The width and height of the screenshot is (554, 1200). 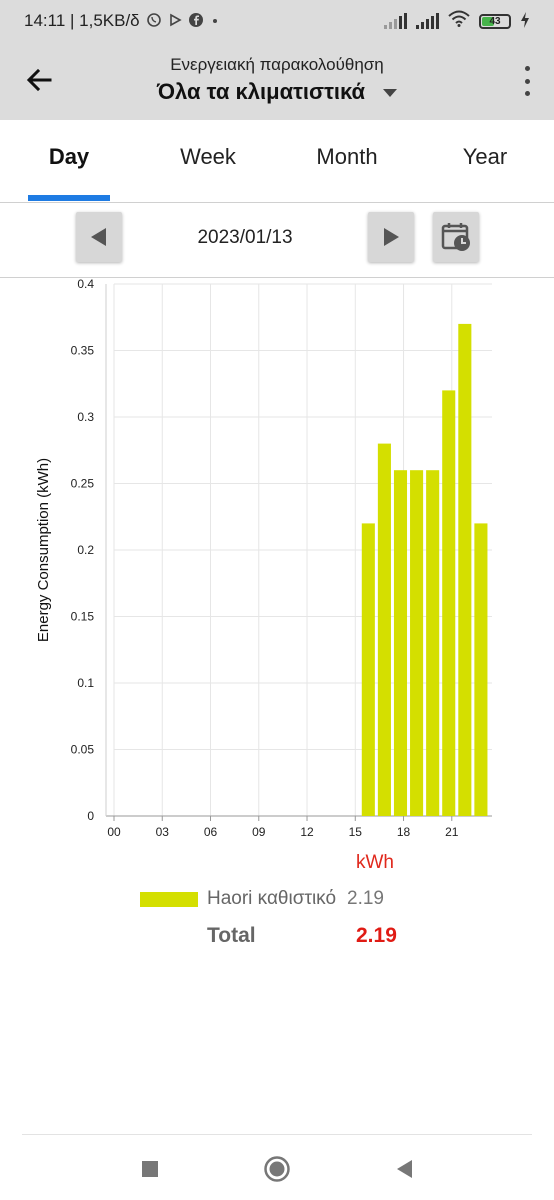 What do you see at coordinates (277, 64) in the screenshot?
I see `page-subtitle: Ενεργειακή παρακολούθηση` at bounding box center [277, 64].